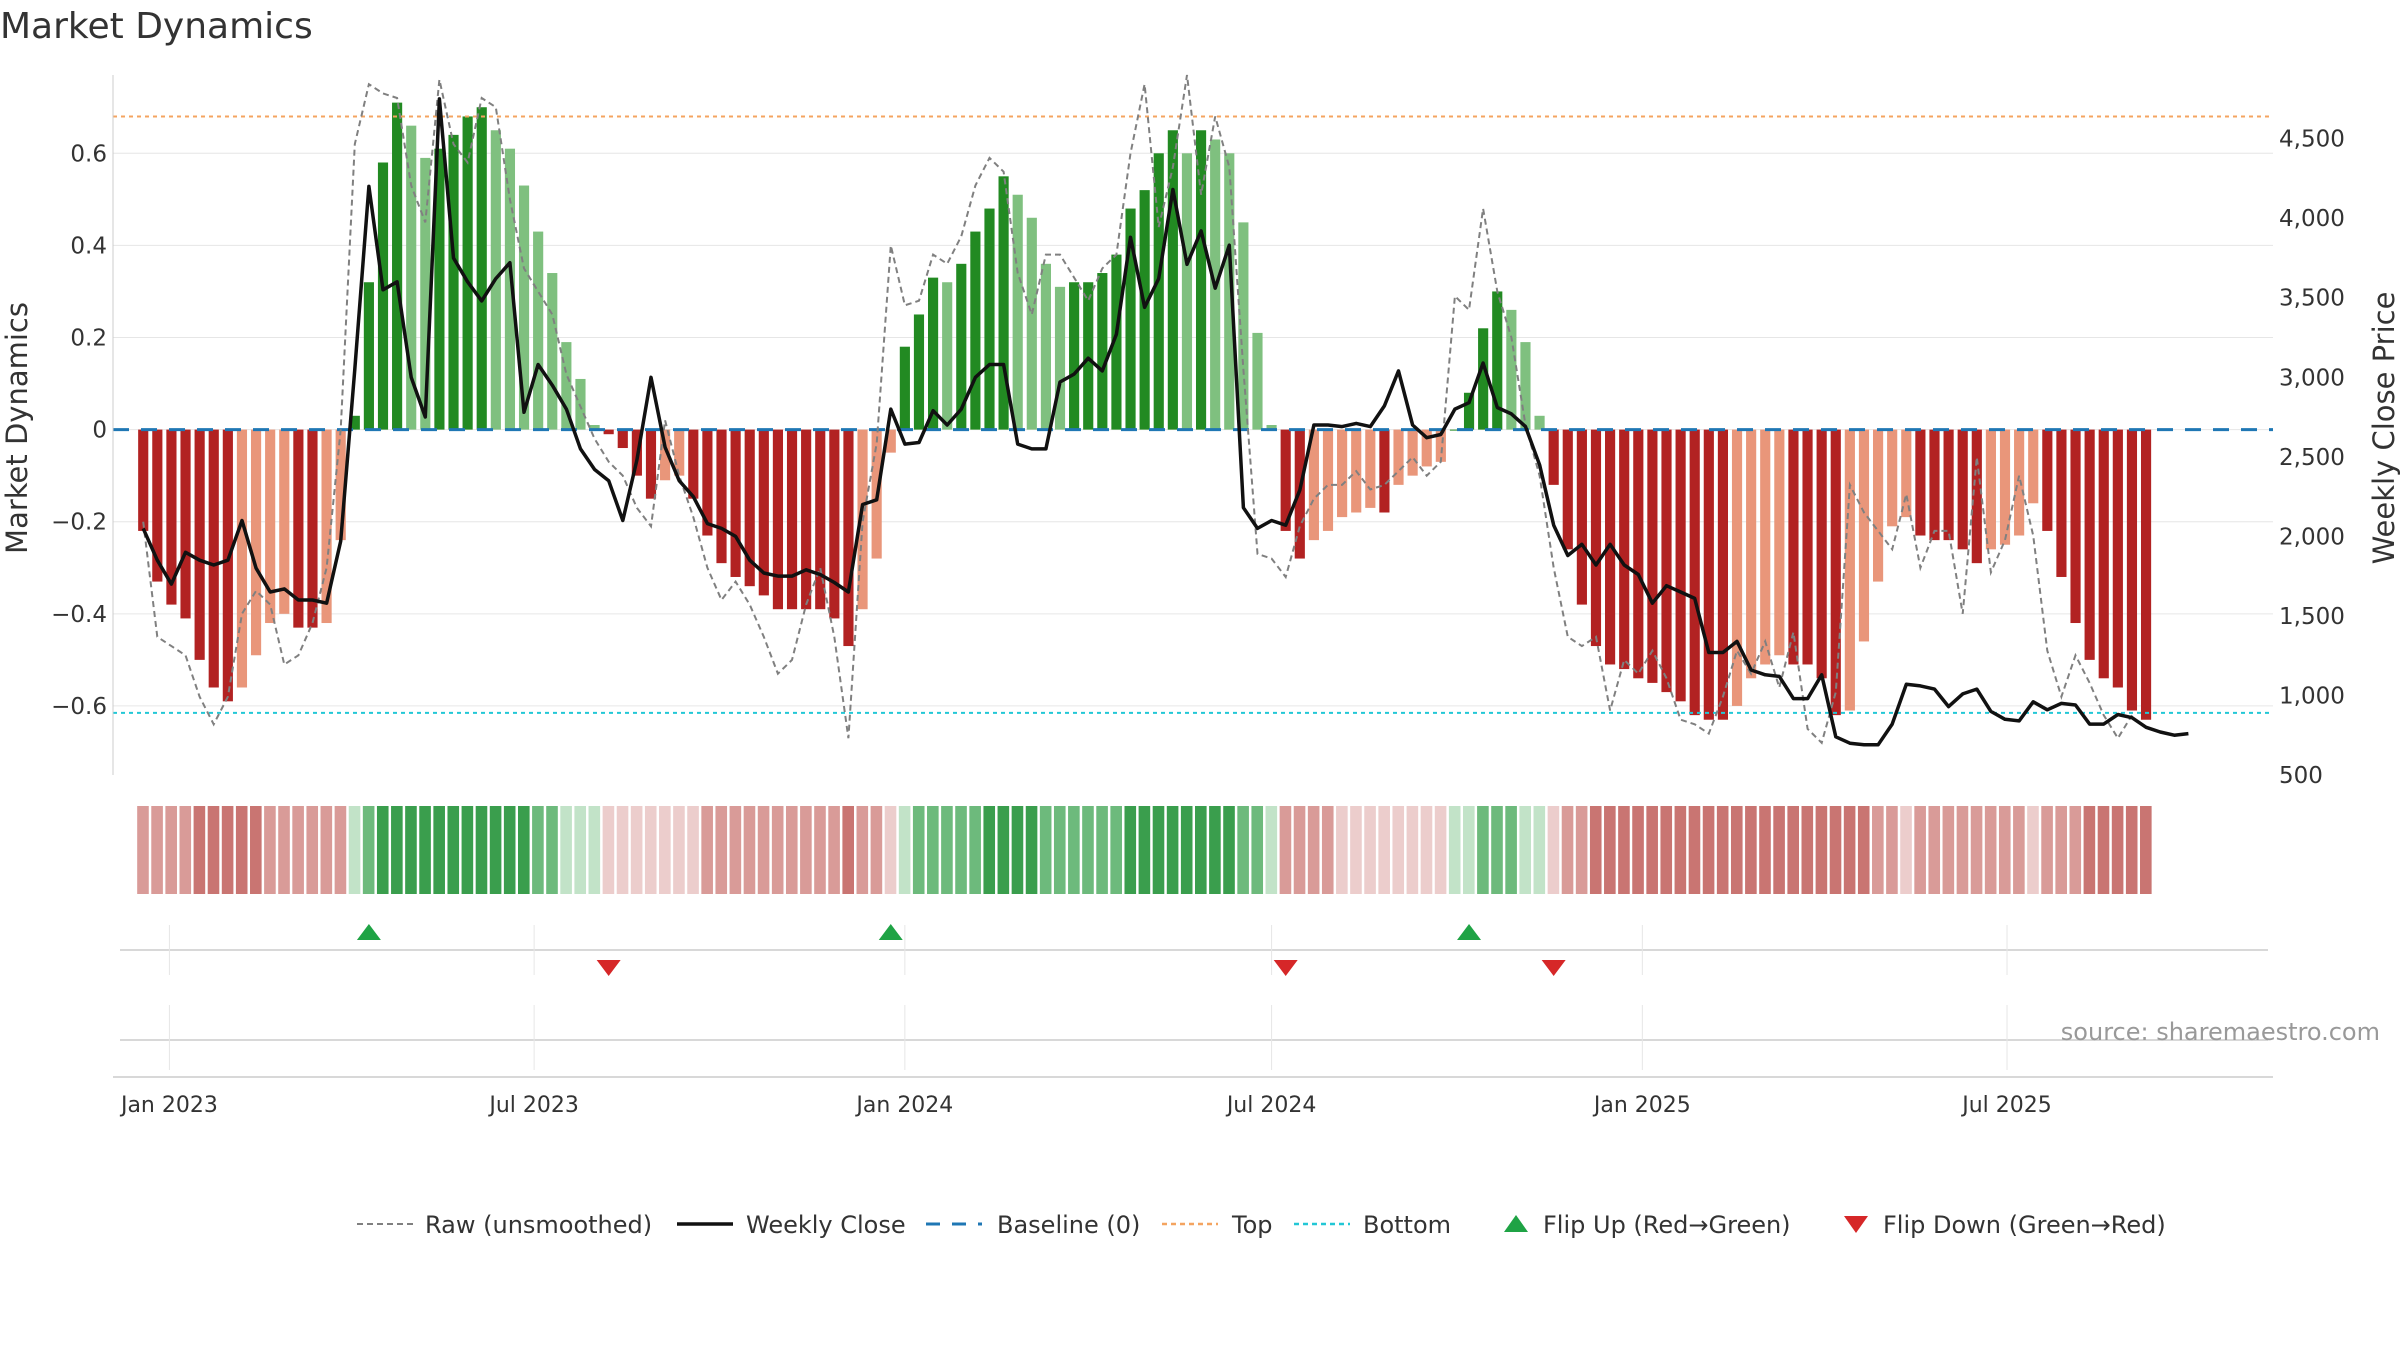 The image size is (2400, 1350). Describe the element at coordinates (1641, 1105) in the screenshot. I see `x-tick-label: Jan 2025` at that location.